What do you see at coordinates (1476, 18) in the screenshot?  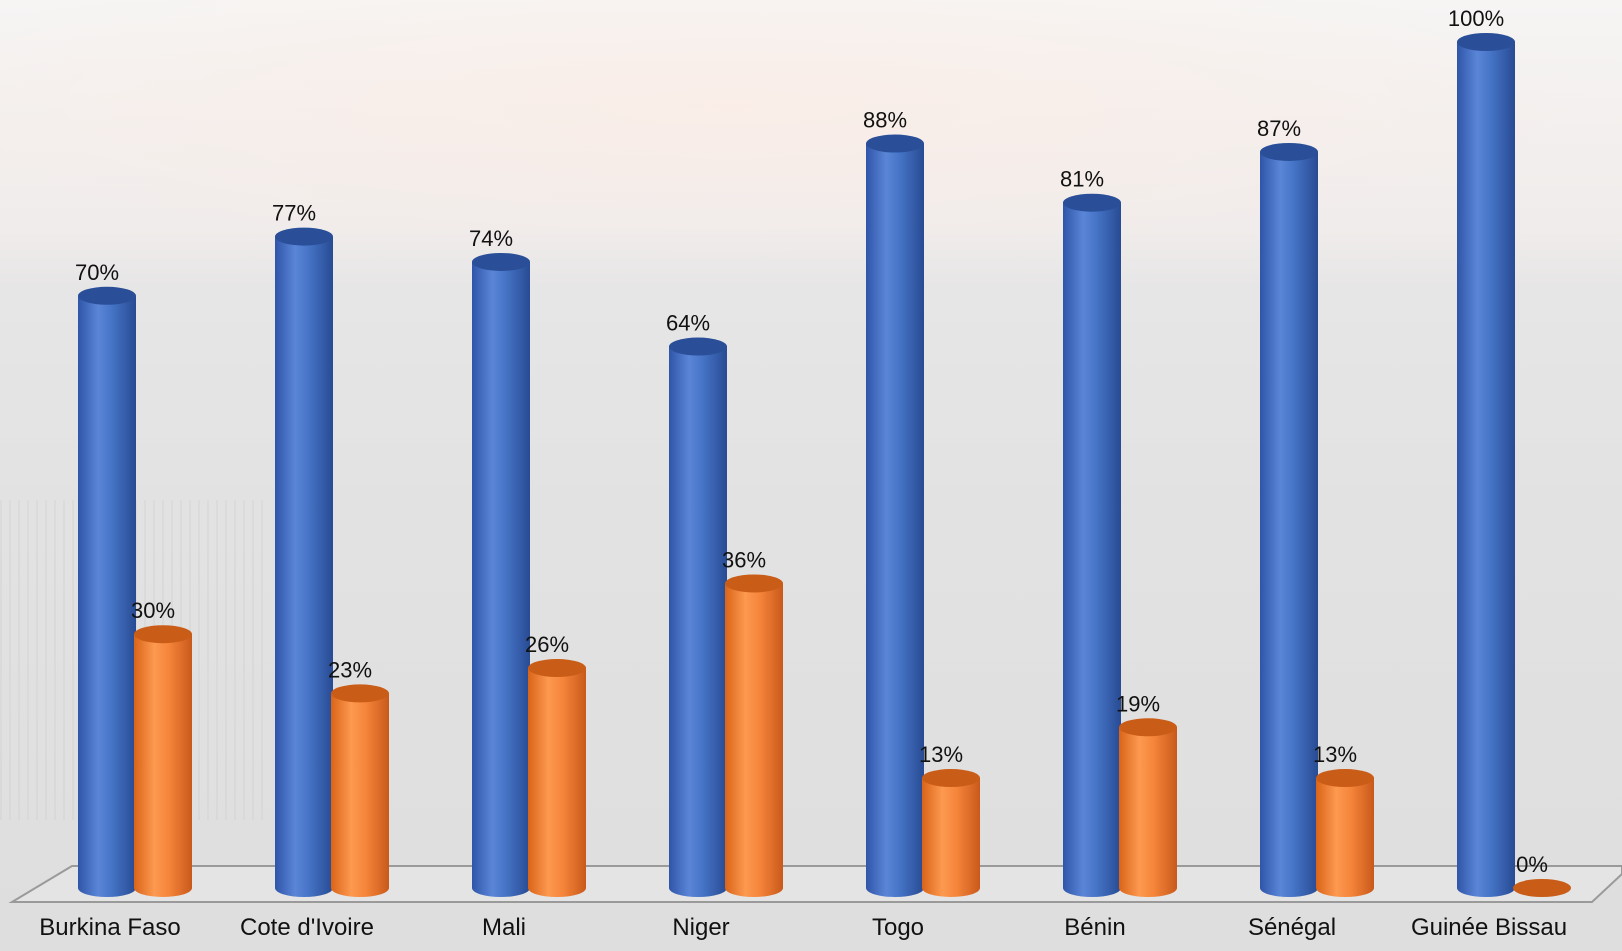 I see `data-label: 100%` at bounding box center [1476, 18].